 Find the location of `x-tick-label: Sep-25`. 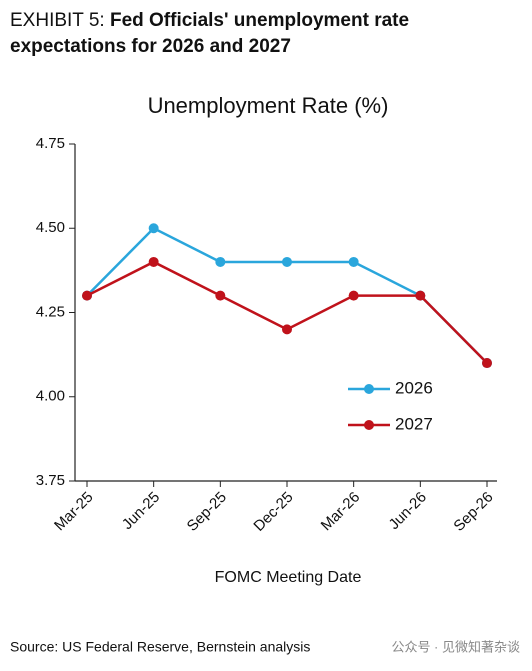

x-tick-label: Sep-25 is located at coordinates (207, 512).